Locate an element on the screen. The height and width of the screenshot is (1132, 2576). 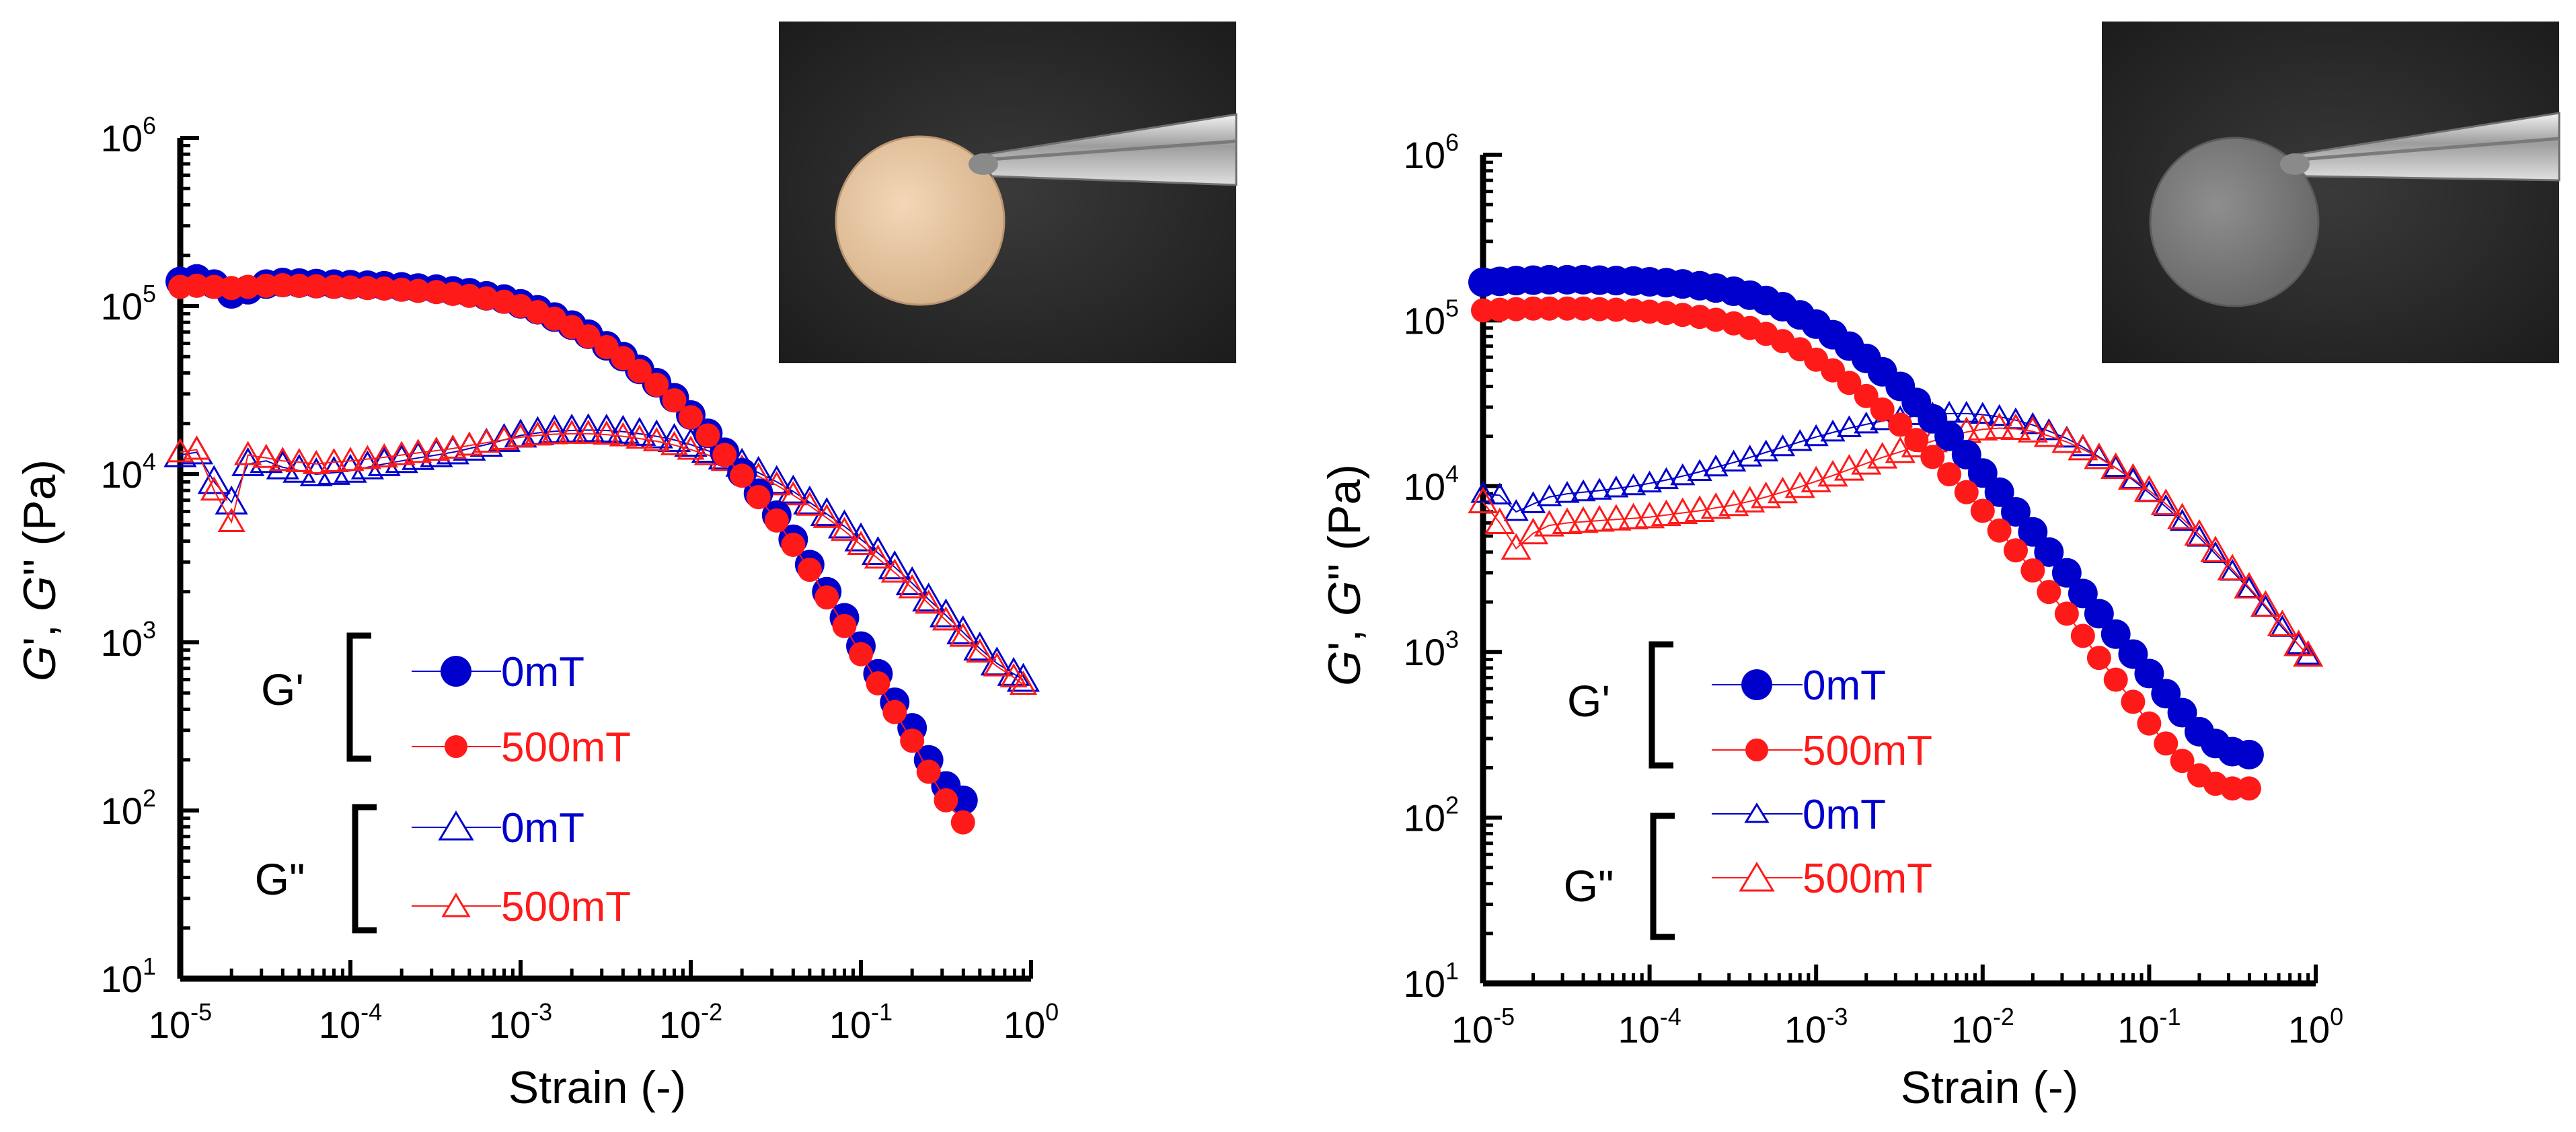
svg-text: 0mT is located at coordinates (542, 672).